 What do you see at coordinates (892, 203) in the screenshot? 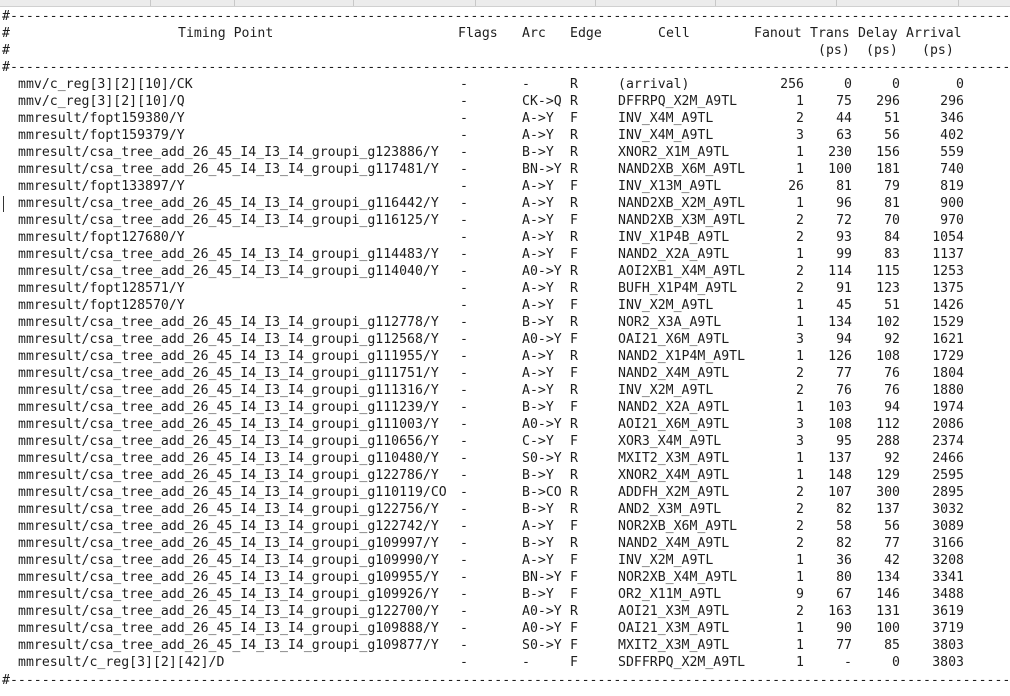
I see `row-delay: 81` at bounding box center [892, 203].